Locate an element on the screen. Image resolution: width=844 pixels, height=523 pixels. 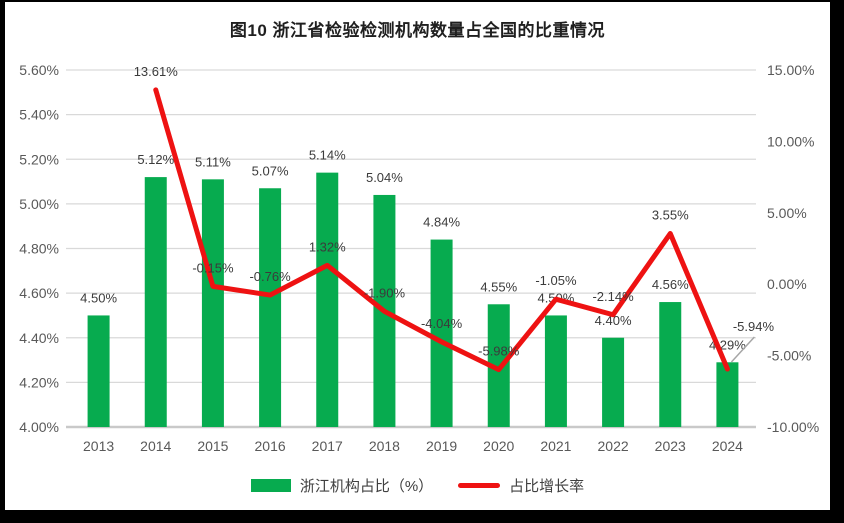
line-label-2020: -5.98% is located at coordinates (499, 351).